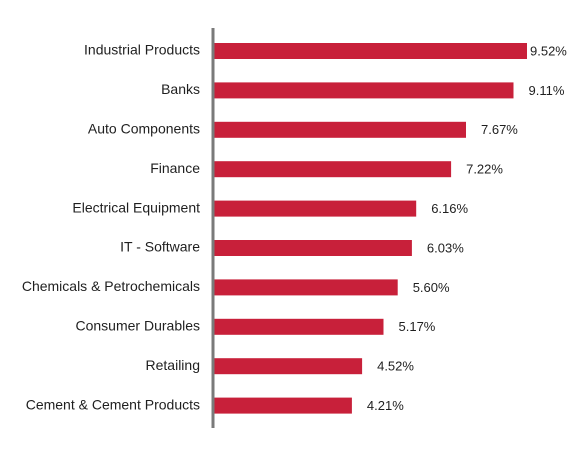 This screenshot has height=454, width=577. Describe the element at coordinates (113, 404) in the screenshot. I see `category-label-9: Cement & Cement Products` at that location.